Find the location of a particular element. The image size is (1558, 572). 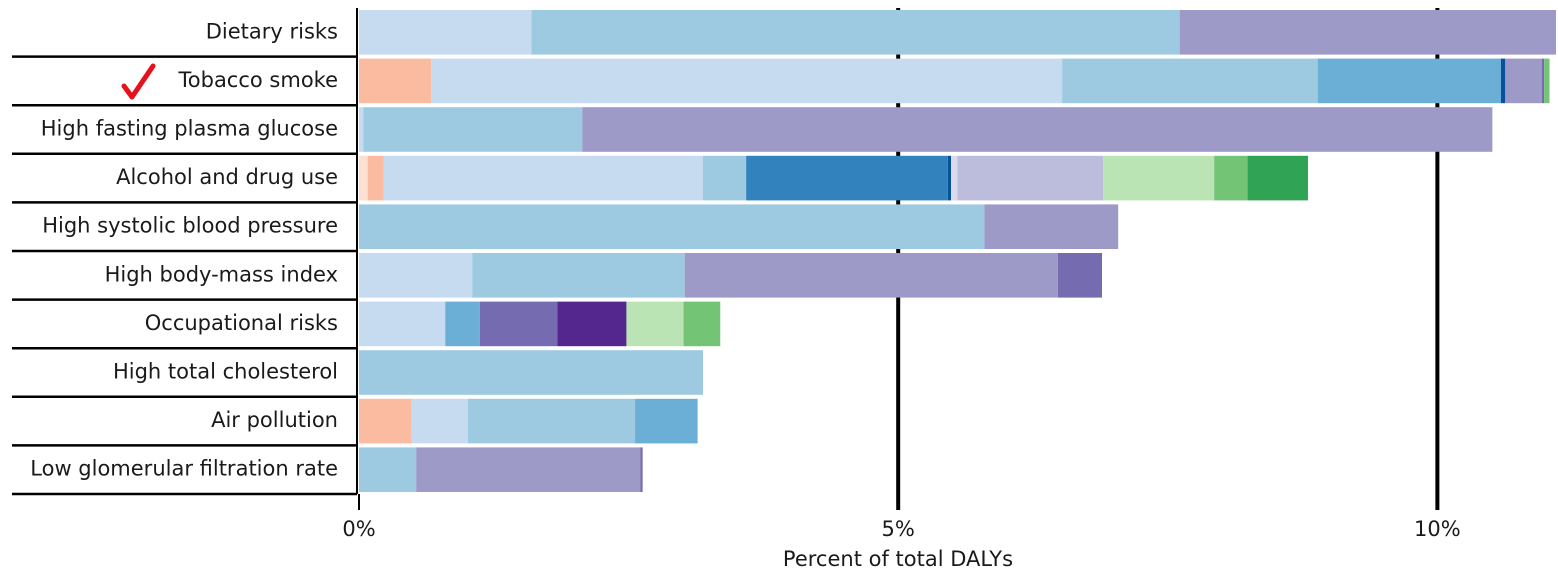

y-tick-label: High total cholesterol is located at coordinates (225, 372).